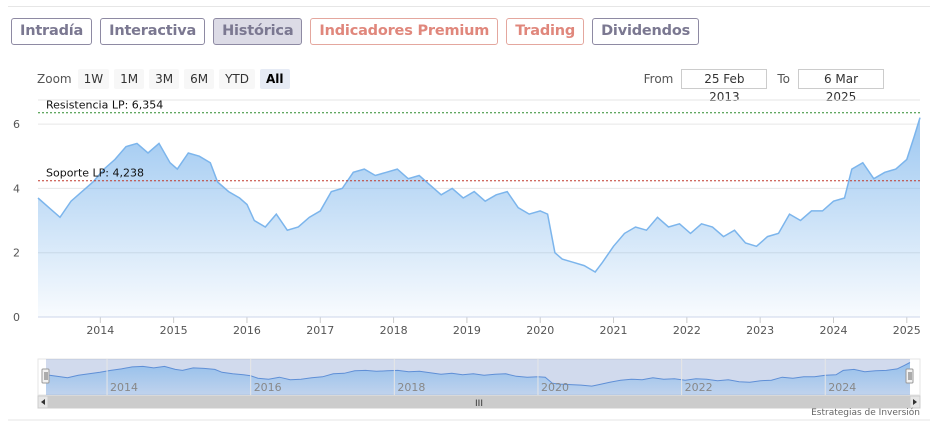  What do you see at coordinates (687, 330) in the screenshot?
I see `x-tick-label: 2022` at bounding box center [687, 330].